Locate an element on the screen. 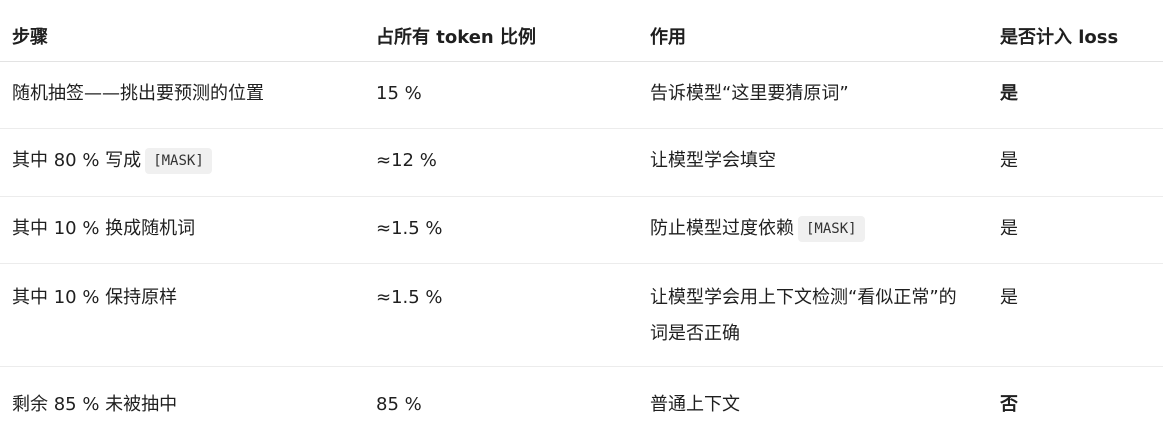 Image resolution: width=1167 pixels, height=444 pixels. cell-step: 其中 10 % 保持原样 is located at coordinates (95, 297).